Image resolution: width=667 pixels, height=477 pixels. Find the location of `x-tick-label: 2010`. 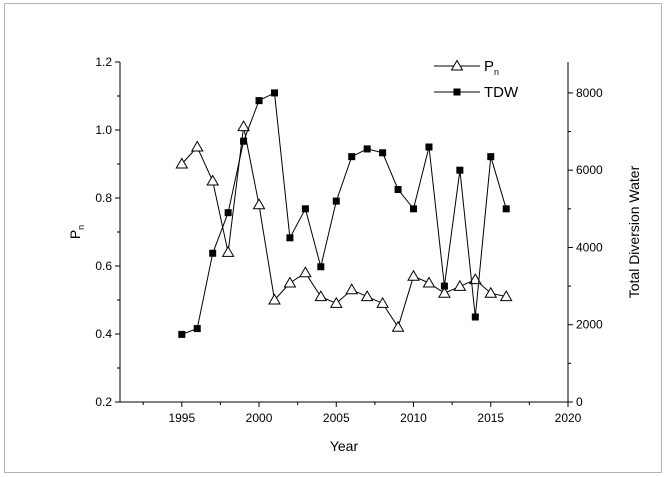

x-tick-label: 2010 is located at coordinates (413, 418).